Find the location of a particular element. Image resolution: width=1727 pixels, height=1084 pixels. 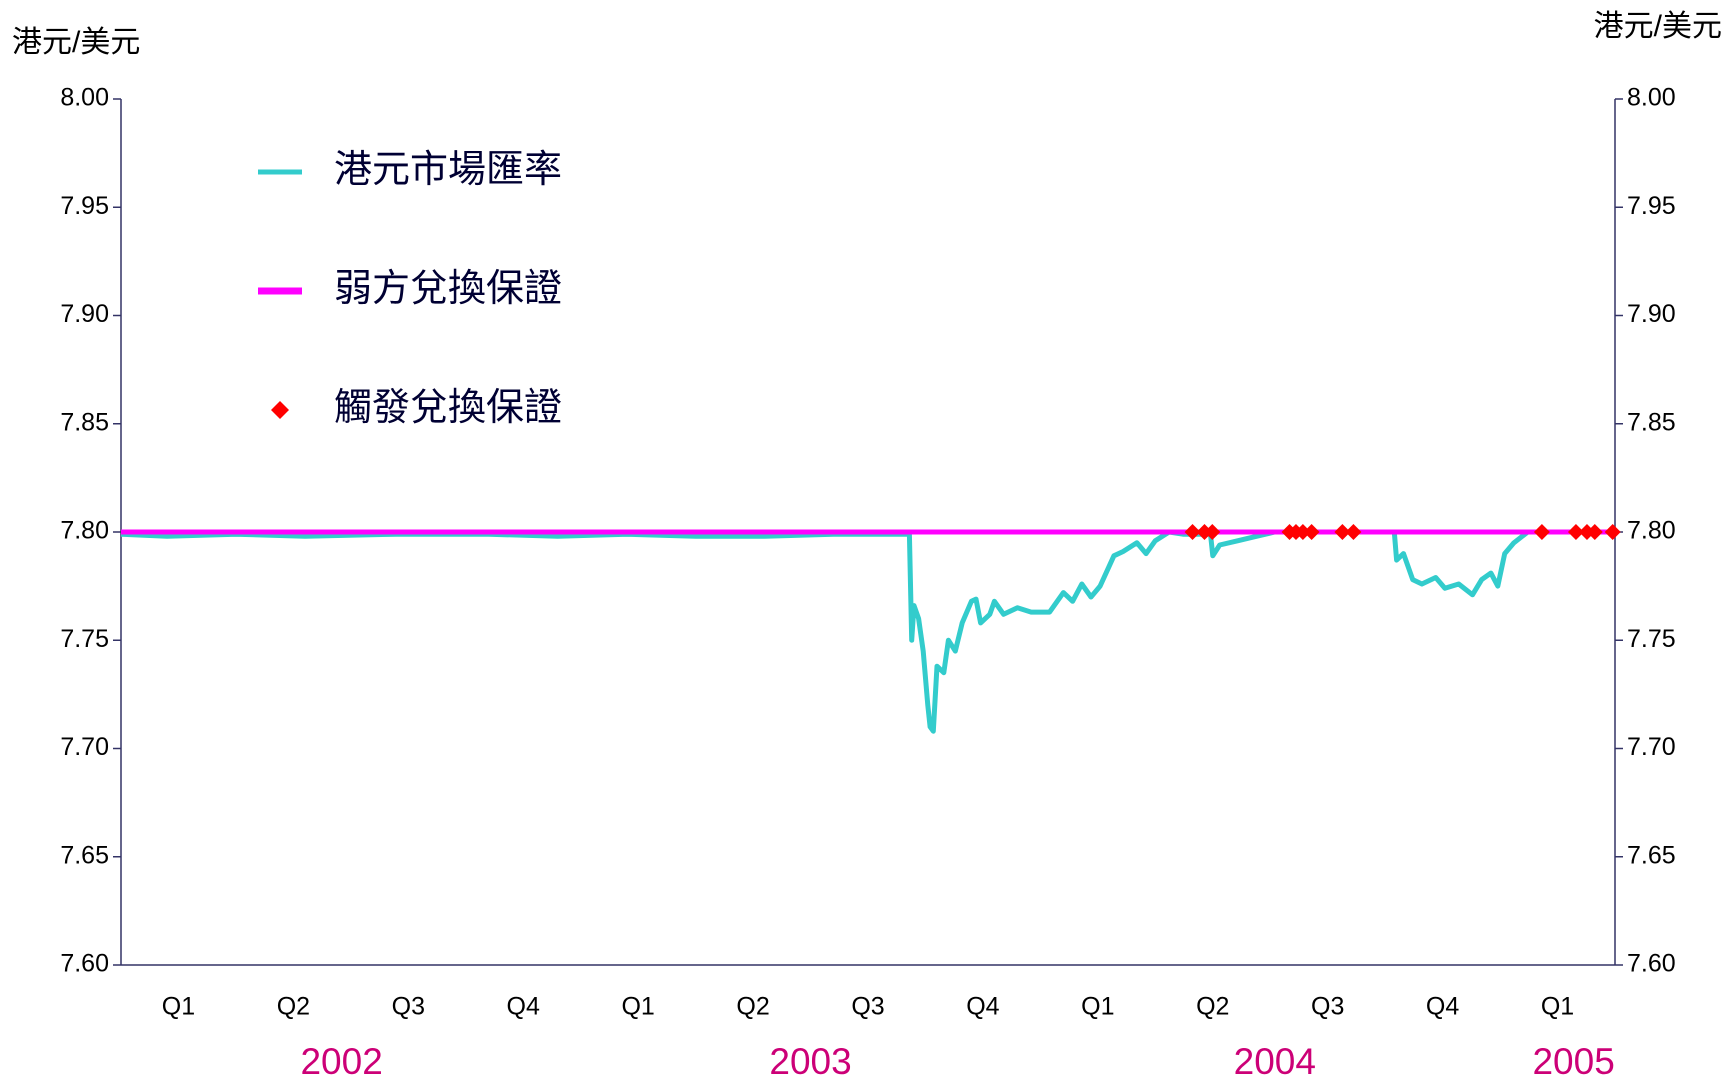

y2-tick-label: 7.85 is located at coordinates (1651, 422).